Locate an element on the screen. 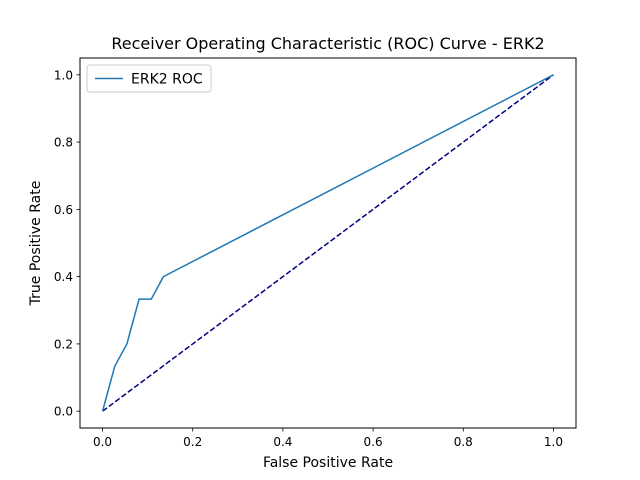  y-tick-label: 0.6 is located at coordinates (63, 210).